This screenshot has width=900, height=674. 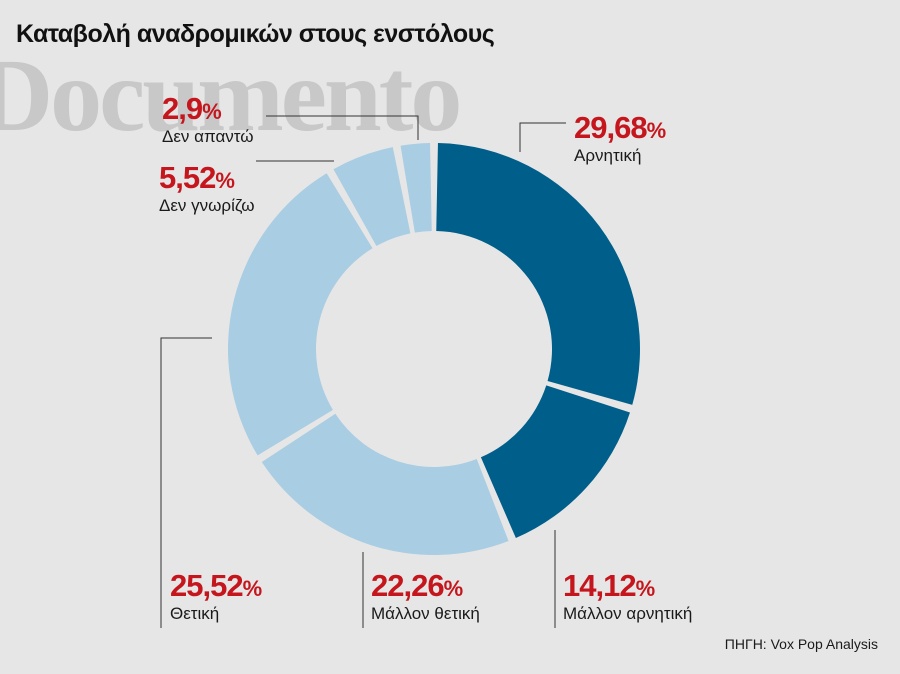 I want to click on value-no-answer: 2,9%, so click(x=192, y=108).